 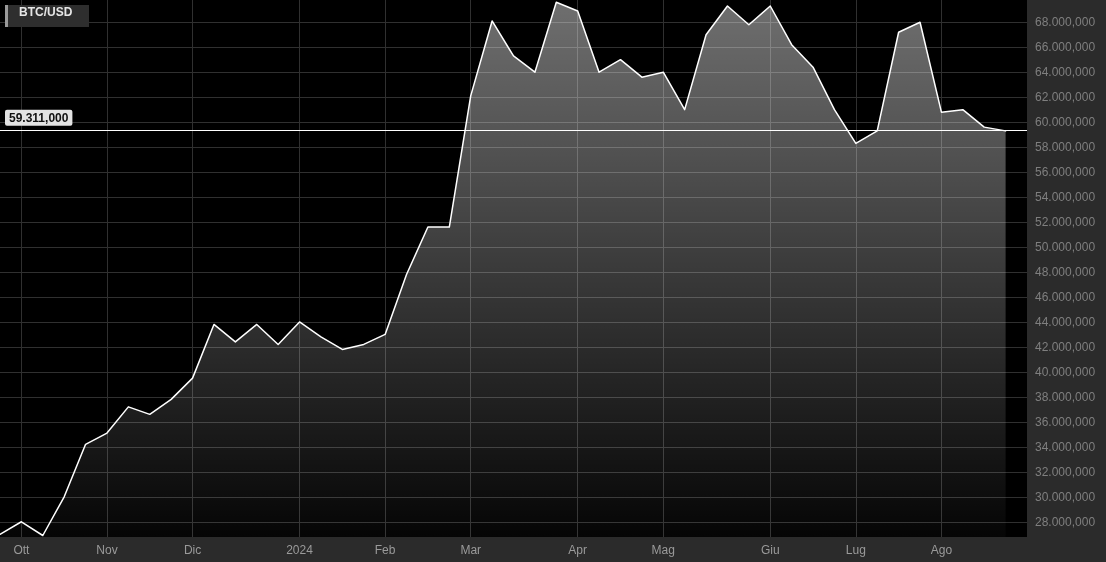 I want to click on y-tick-label: 36.000,000, so click(x=1065, y=421).